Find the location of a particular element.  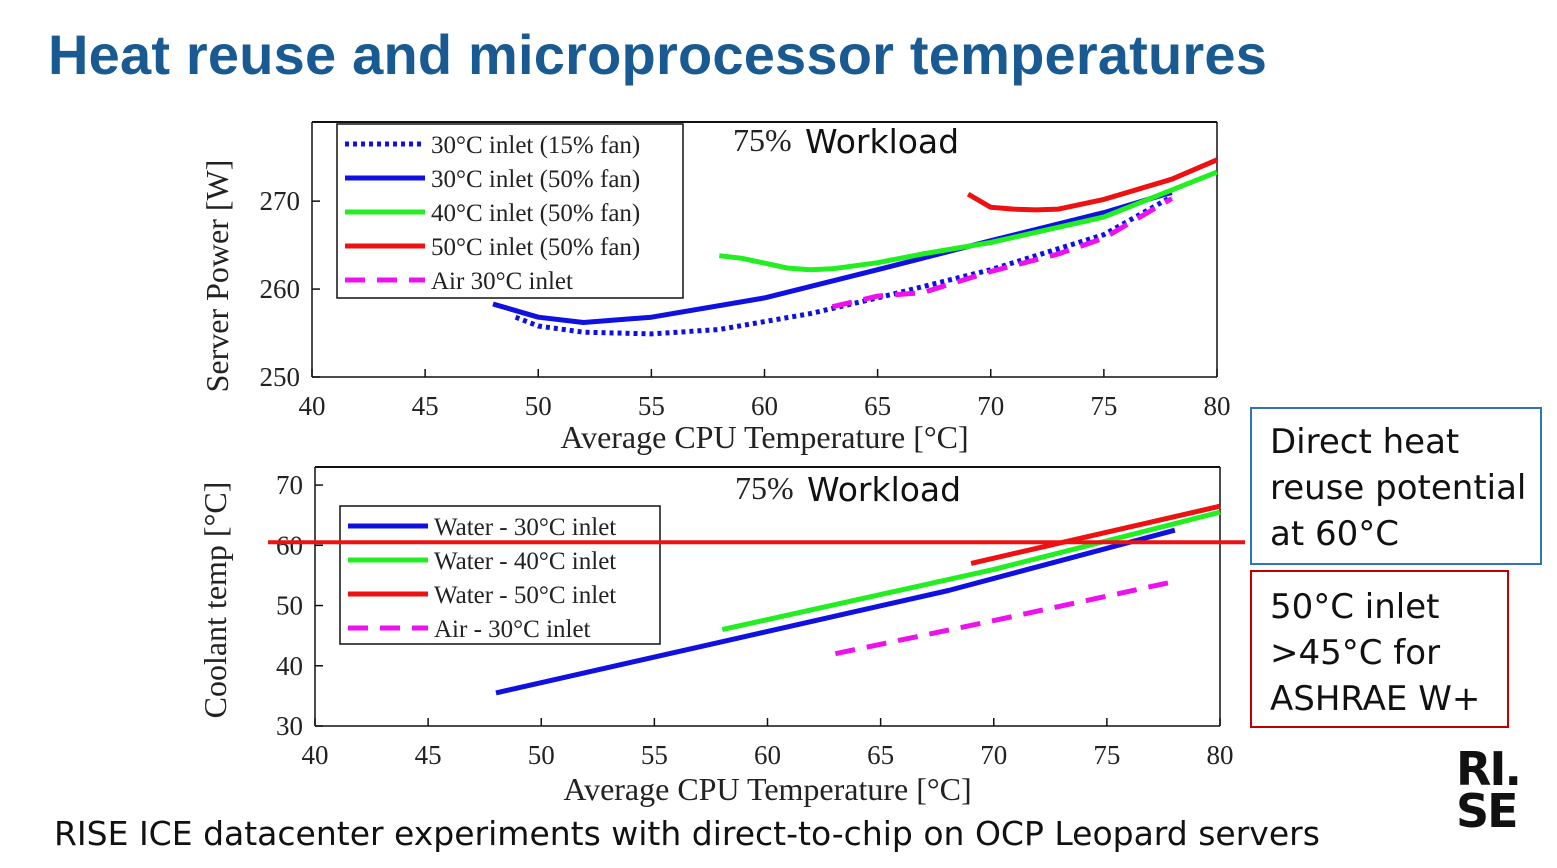

y-tick-label: 250 is located at coordinates (280, 377).